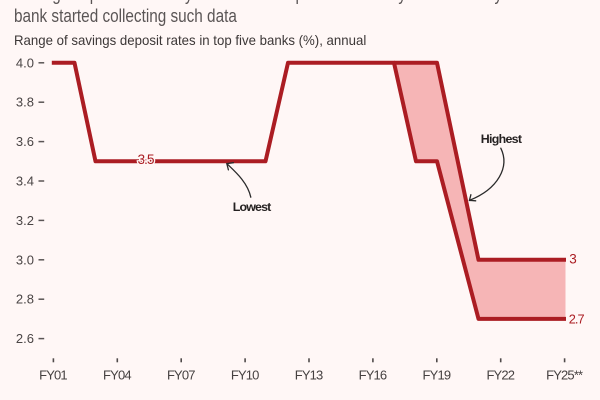 The height and width of the screenshot is (400, 600). What do you see at coordinates (25, 338) in the screenshot?
I see `svg-text: 2.6` at bounding box center [25, 338].